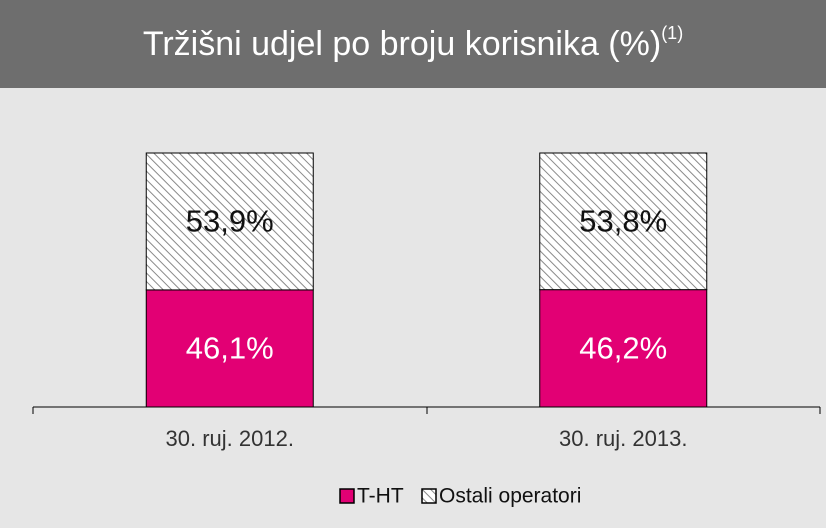 This screenshot has width=826, height=528. I want to click on legend-label: T-HT, so click(380, 496).